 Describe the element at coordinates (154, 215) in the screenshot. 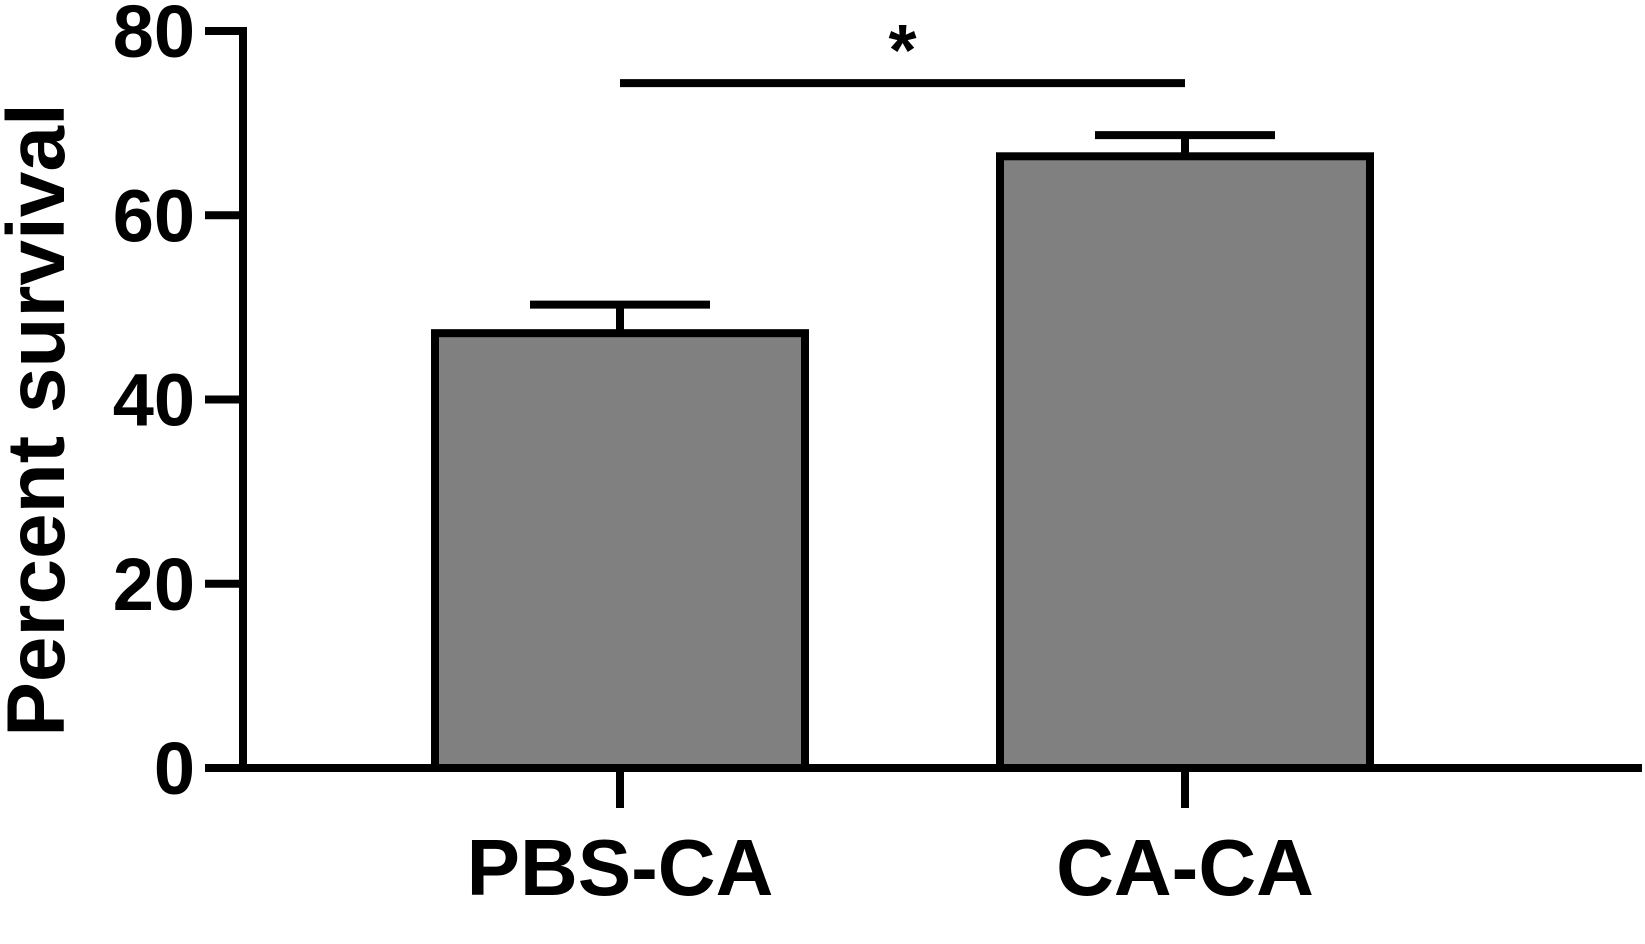

I see `y-tick-label-60: 60` at that location.